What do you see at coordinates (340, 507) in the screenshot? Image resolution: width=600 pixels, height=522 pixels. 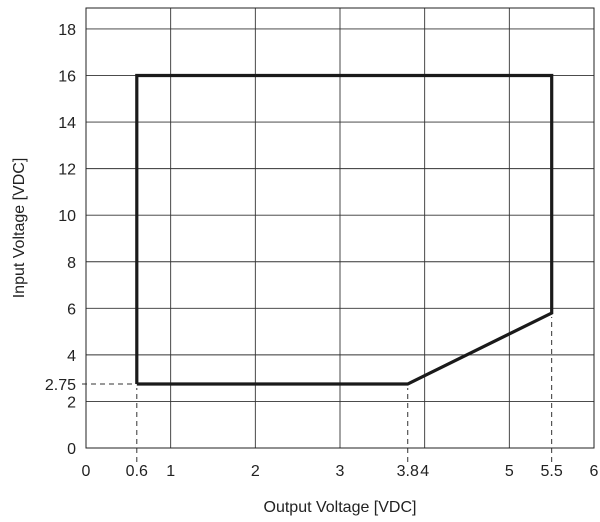 I see `x-axis-title: Output Voltage [VDC]` at bounding box center [340, 507].